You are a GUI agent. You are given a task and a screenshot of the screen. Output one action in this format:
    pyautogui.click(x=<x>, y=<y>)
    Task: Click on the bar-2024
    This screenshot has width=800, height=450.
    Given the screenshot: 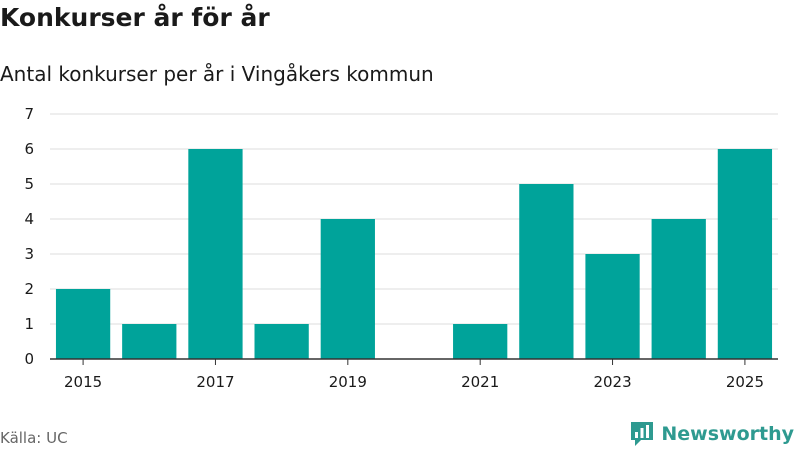 What is the action you would take?
    pyautogui.click(x=678, y=289)
    